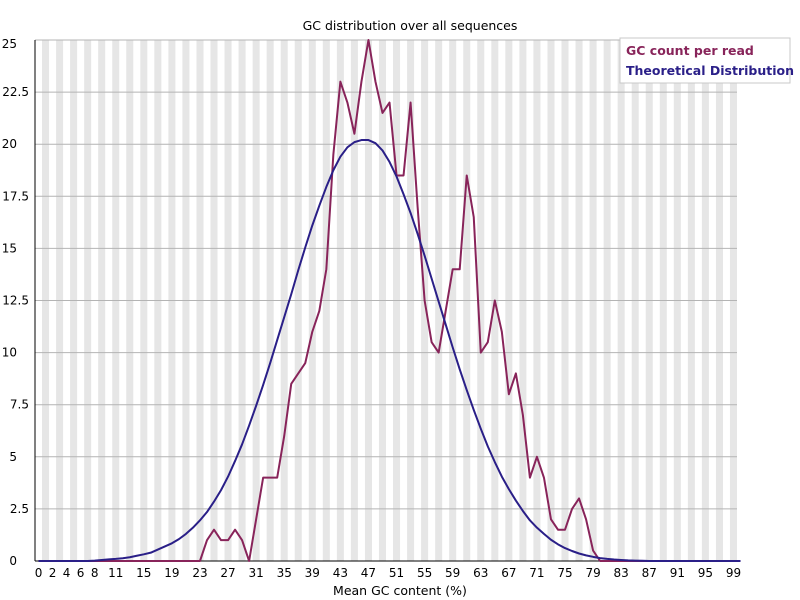  What do you see at coordinates (396, 573) in the screenshot?
I see `x-tick-label: 51` at bounding box center [396, 573].